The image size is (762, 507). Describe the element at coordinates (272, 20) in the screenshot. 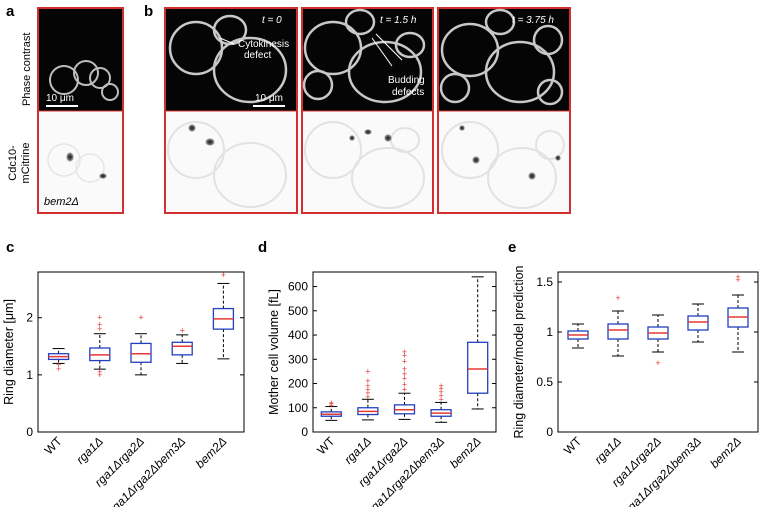

I see `time-label-1: t = 0` at that location.